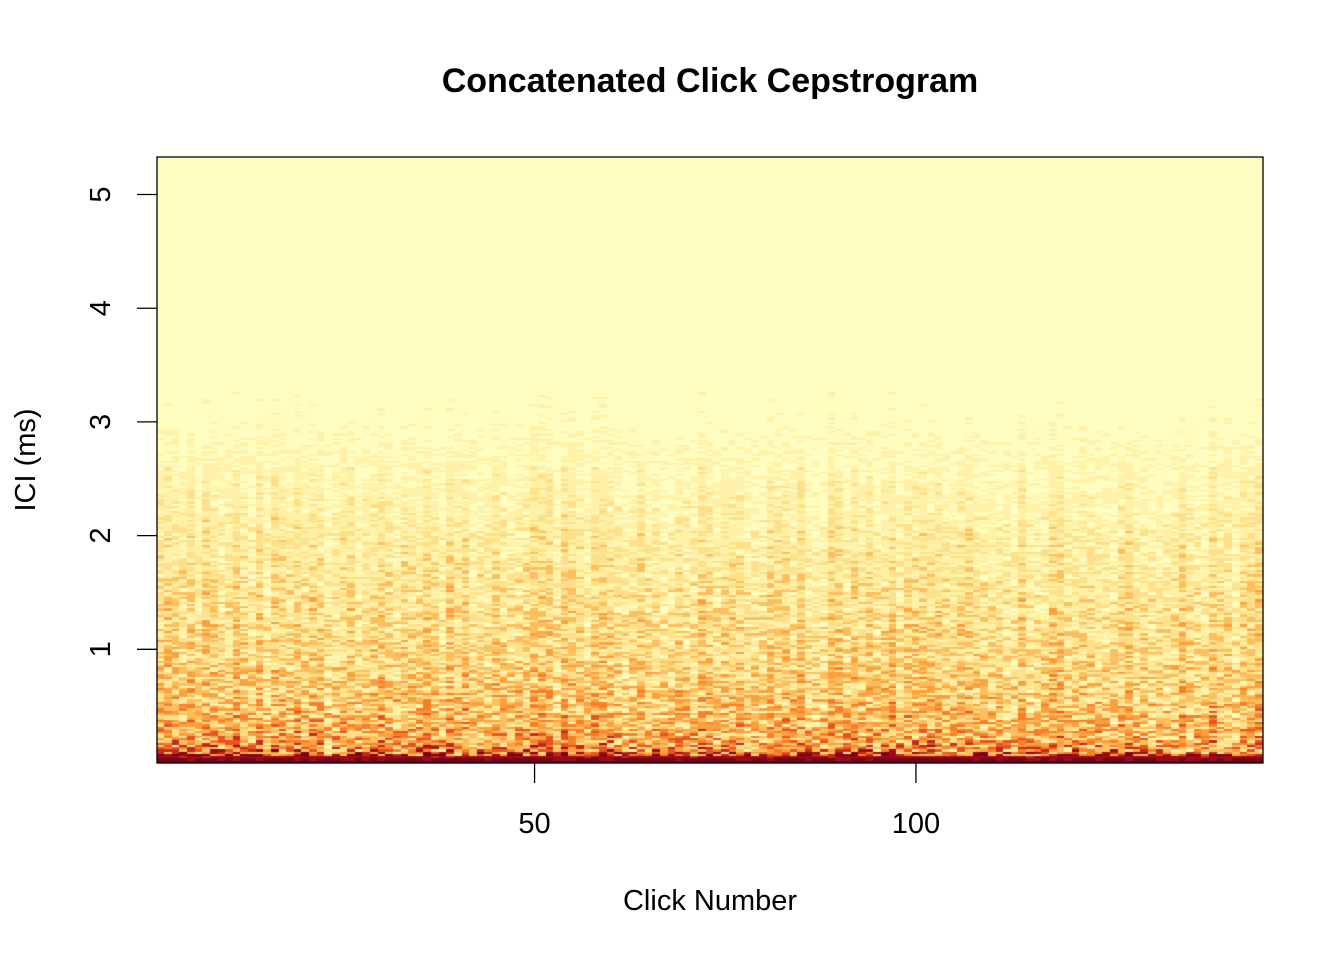  Describe the element at coordinates (710, 81) in the screenshot. I see `chart-title: Concatenated Click Cepstrogram` at that location.